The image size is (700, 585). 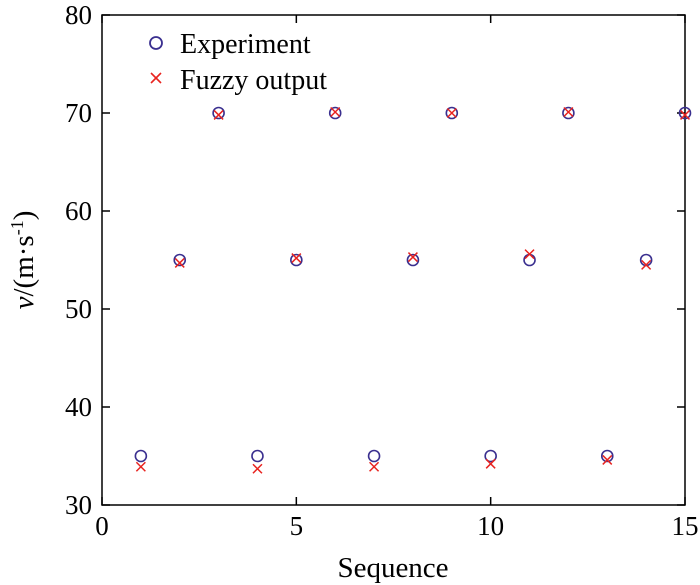 I want to click on legend-x-marker, so click(x=156, y=78).